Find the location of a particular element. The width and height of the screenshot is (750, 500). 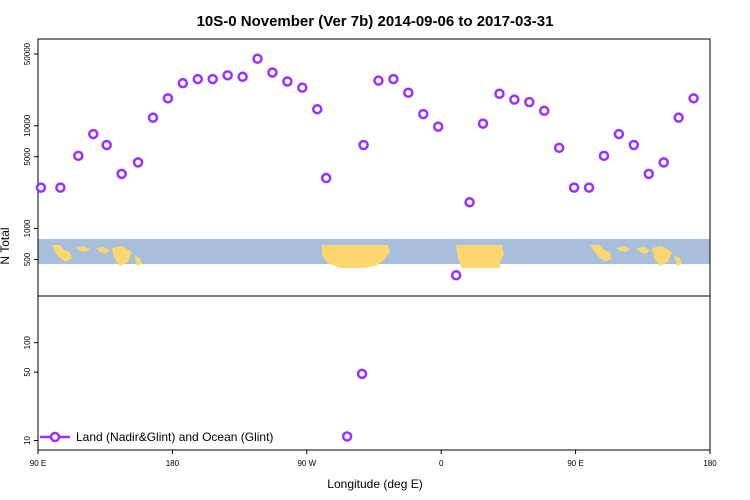

y-tick-label: 100 is located at coordinates (27, 342).